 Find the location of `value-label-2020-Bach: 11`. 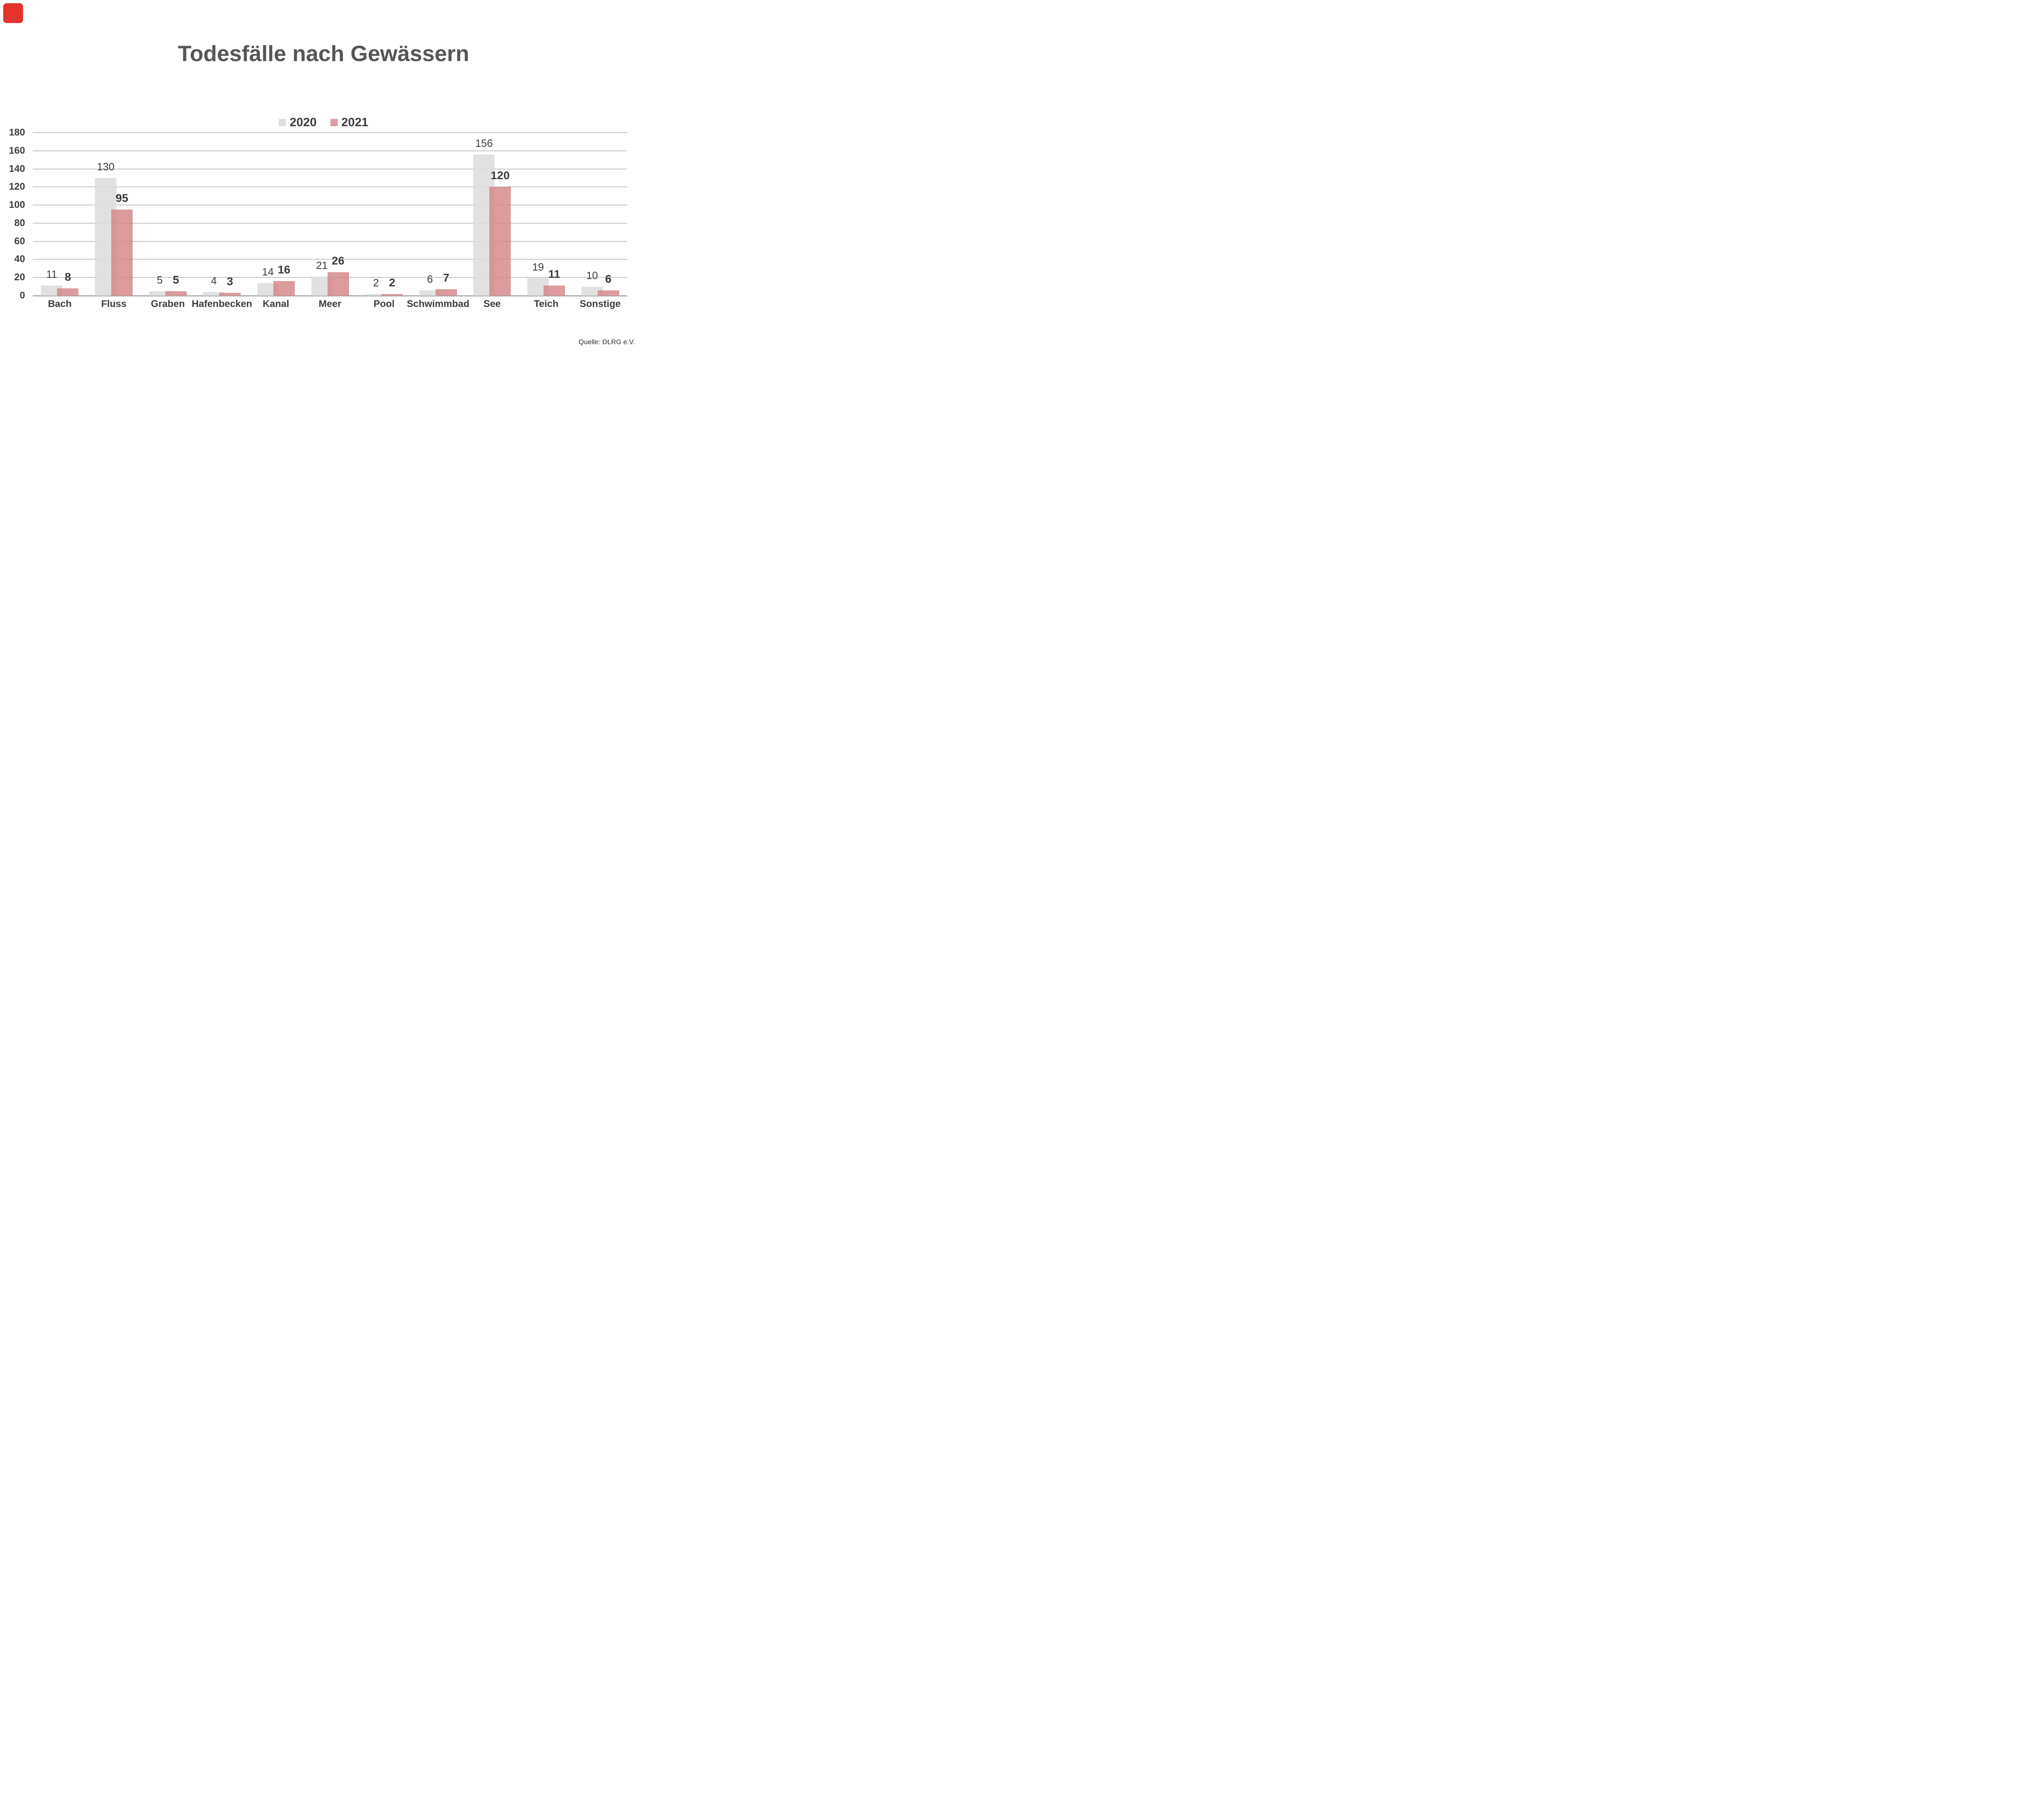

value-label-2020-Bach: 11 is located at coordinates (51, 274).